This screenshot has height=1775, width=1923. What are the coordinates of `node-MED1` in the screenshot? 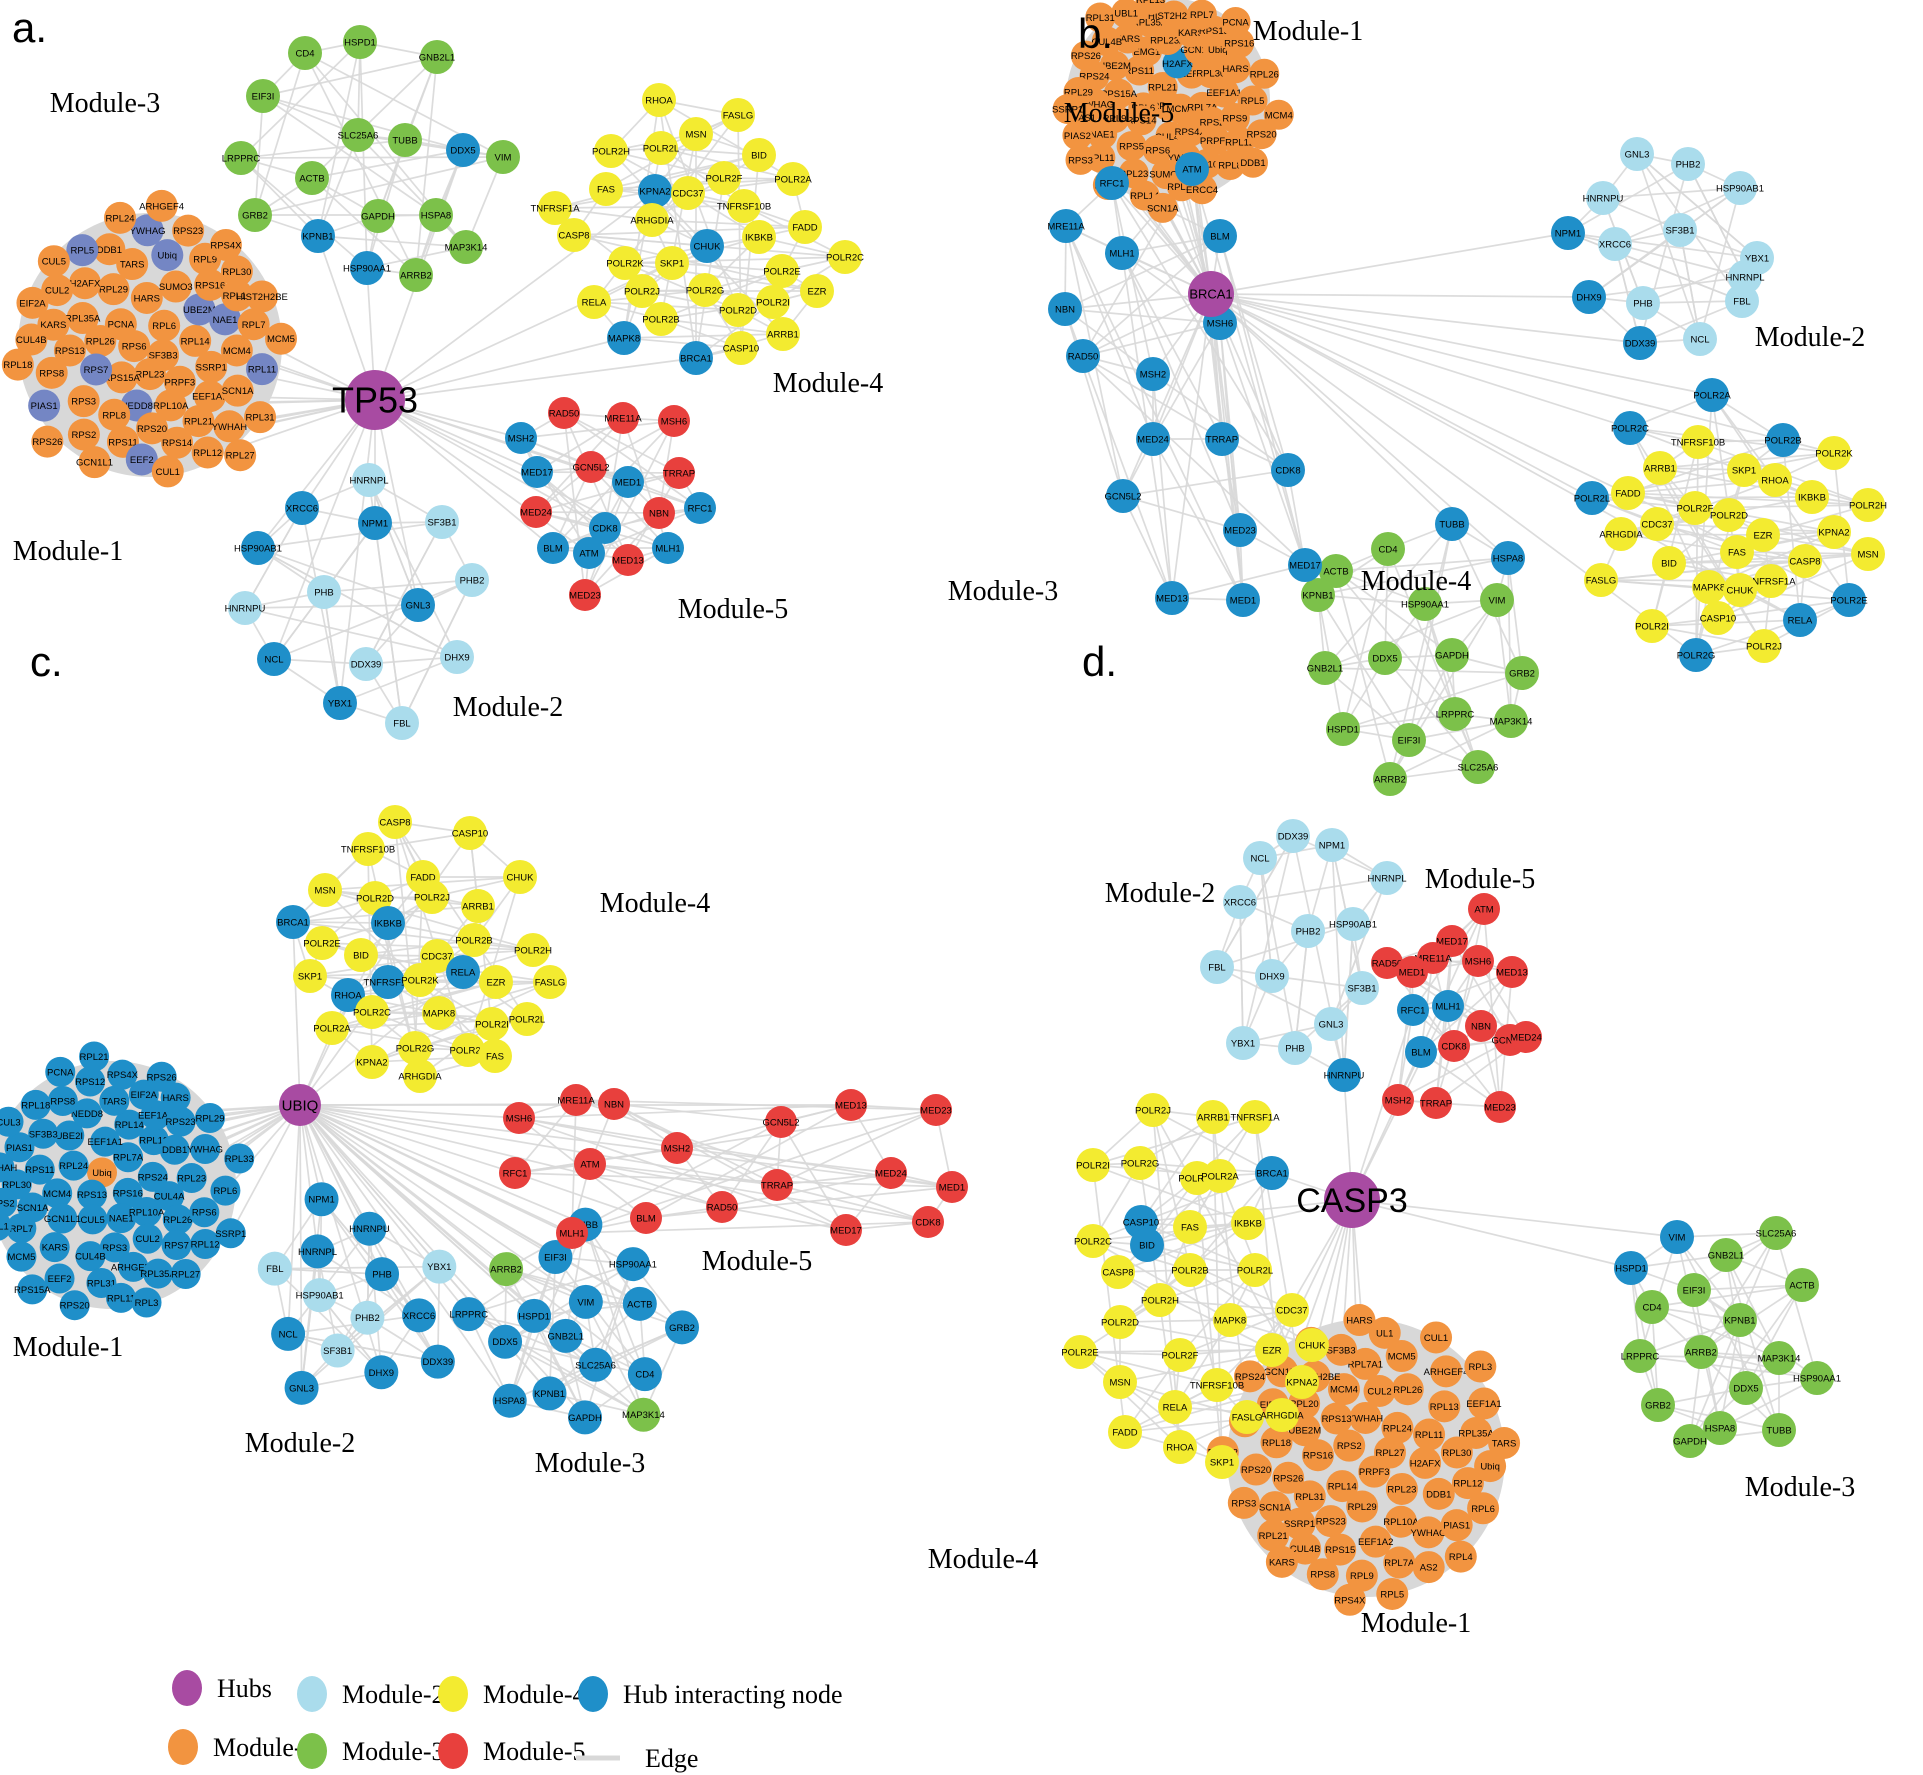 It's located at (952, 1187).